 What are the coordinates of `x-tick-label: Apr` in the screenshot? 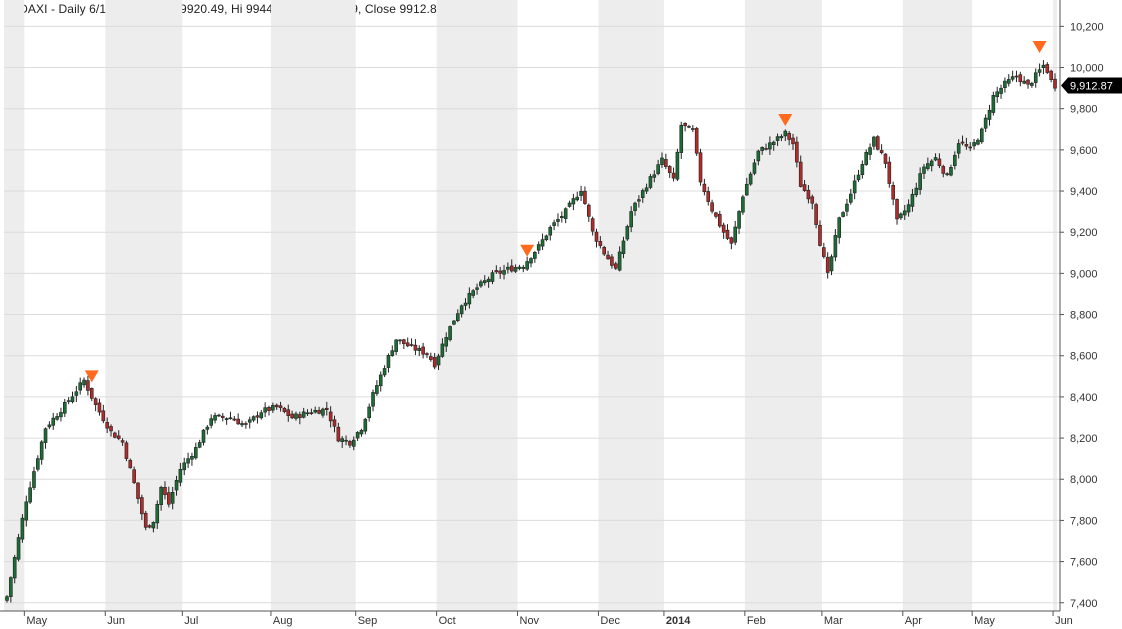 It's located at (913, 621).